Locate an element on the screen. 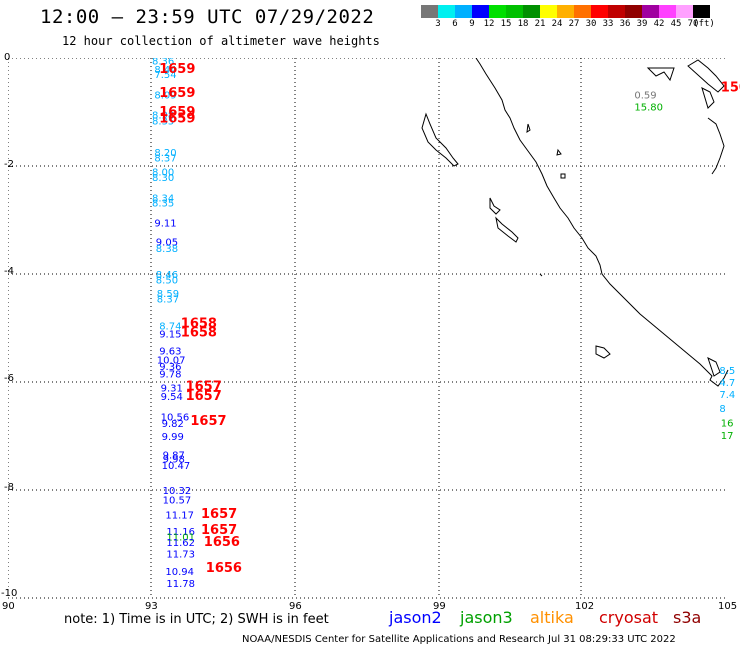  x-tick: 96 is located at coordinates (295, 606).